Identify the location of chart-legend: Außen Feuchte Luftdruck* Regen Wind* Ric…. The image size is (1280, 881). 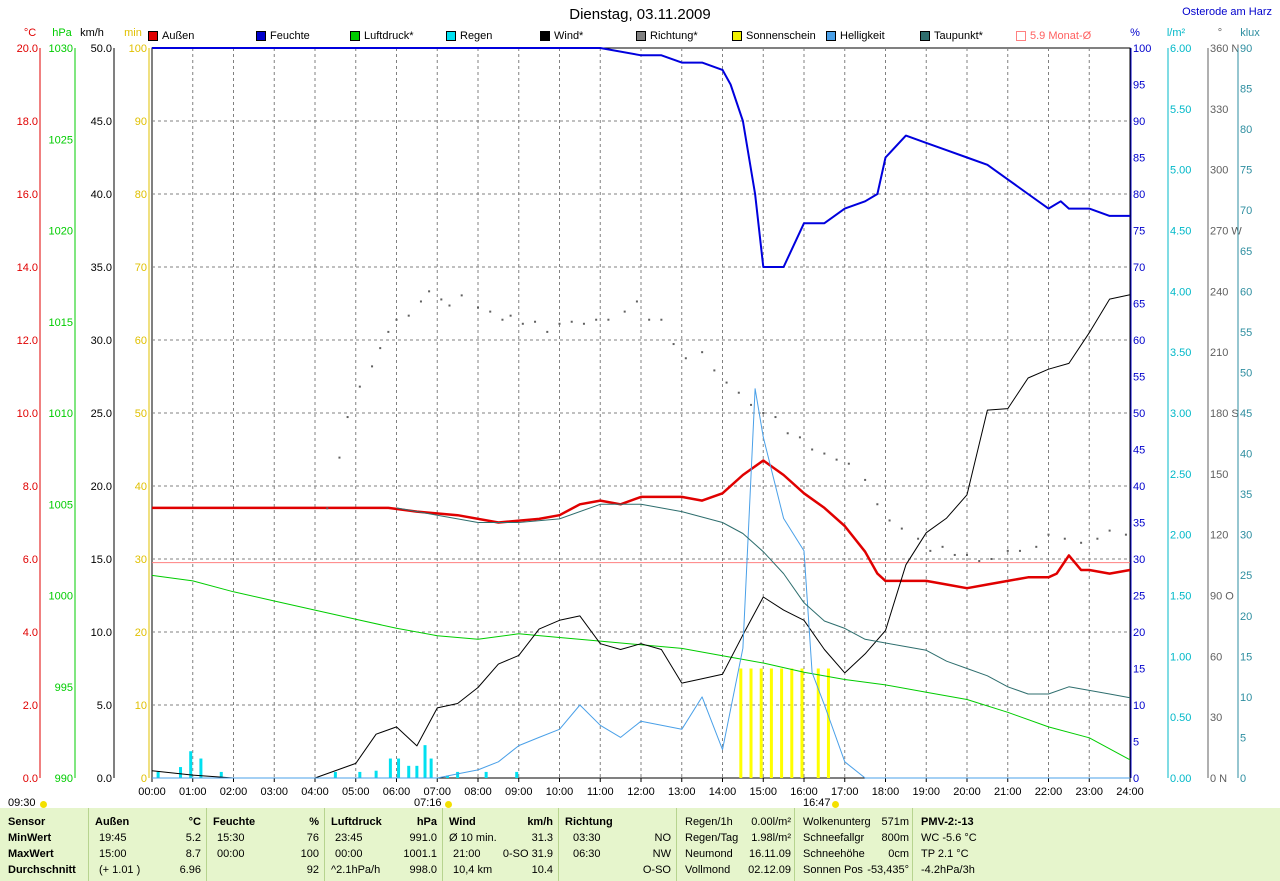
(648, 38).